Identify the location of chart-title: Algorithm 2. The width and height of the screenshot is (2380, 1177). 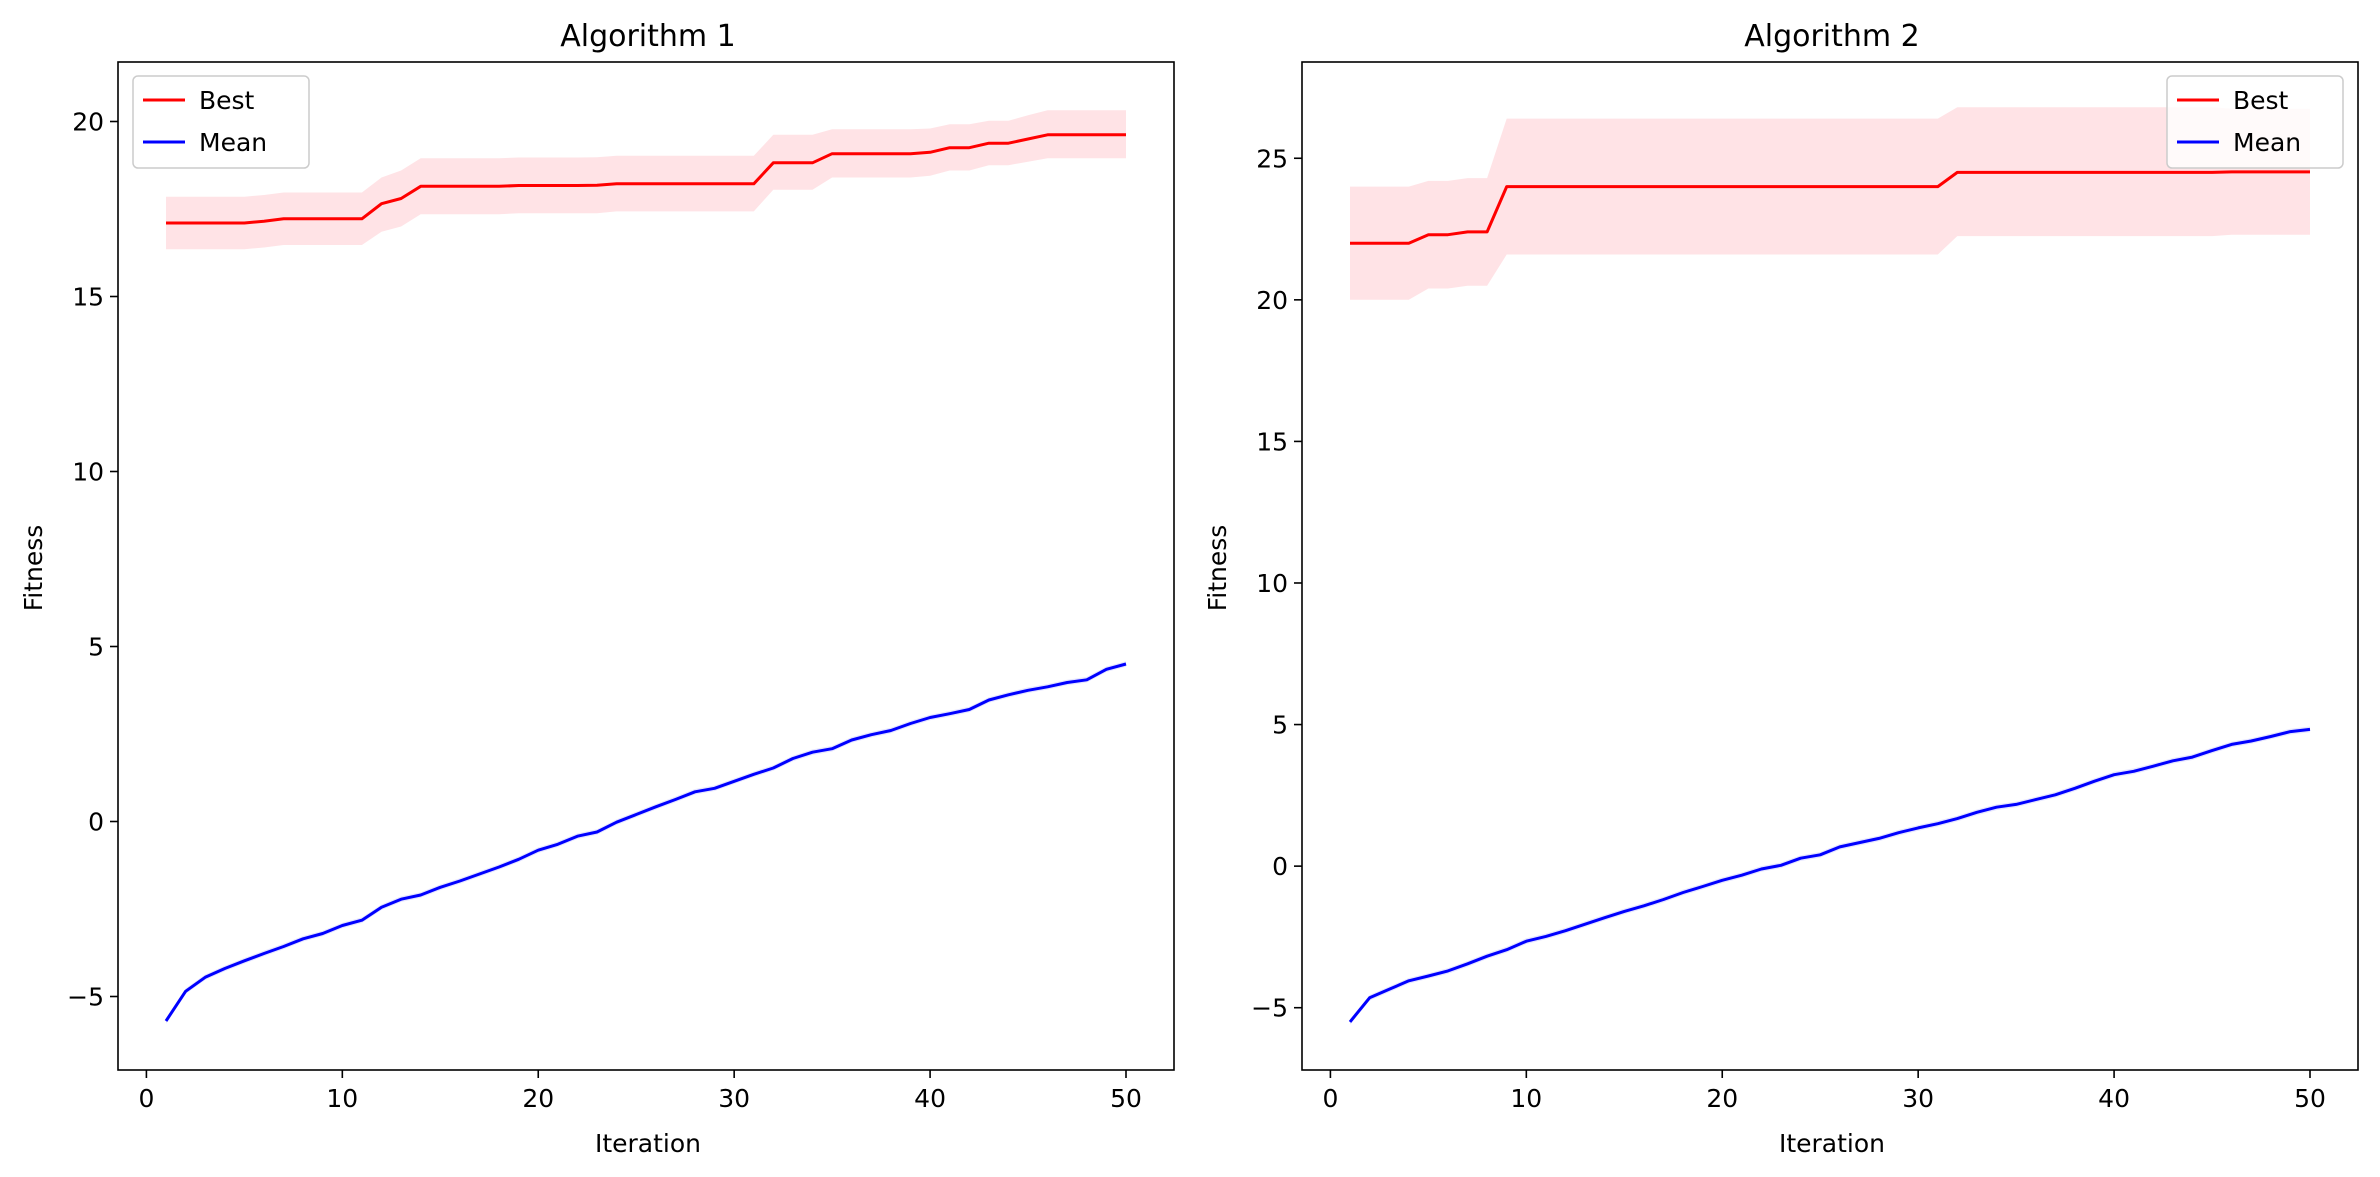
(1832, 36).